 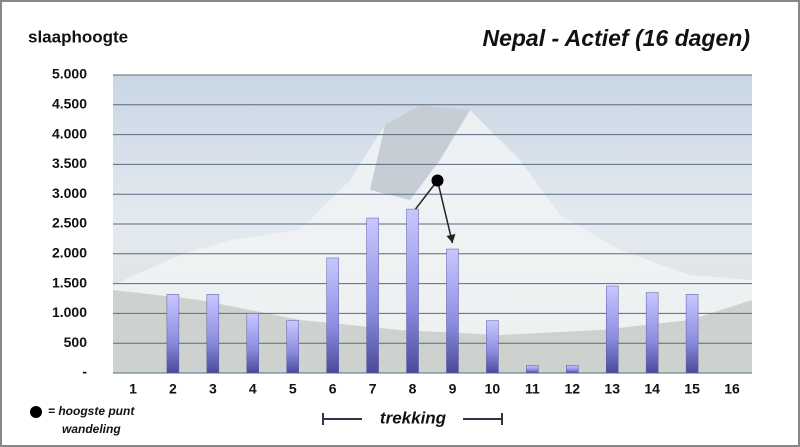 I want to click on chart-title: Nepal - Actief (16 dagen), so click(x=616, y=38).